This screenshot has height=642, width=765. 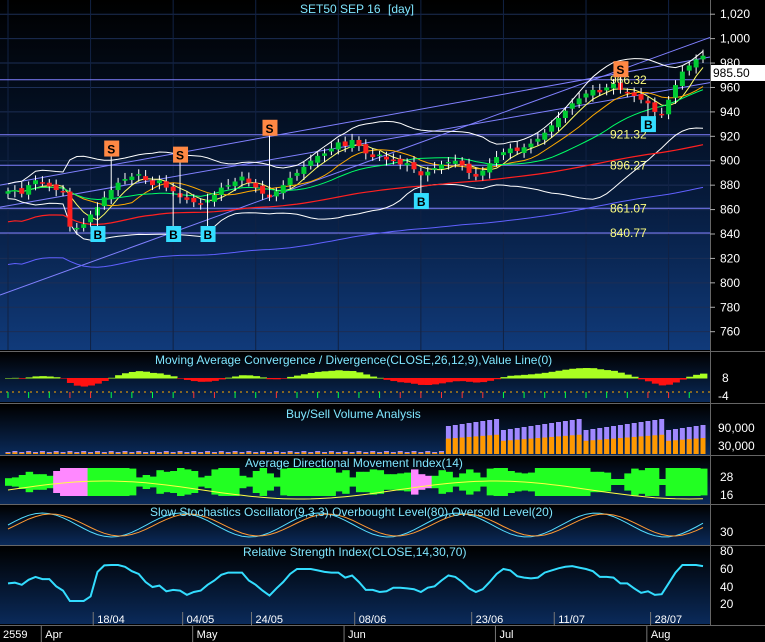 I want to click on sell-badge, so click(x=112, y=148).